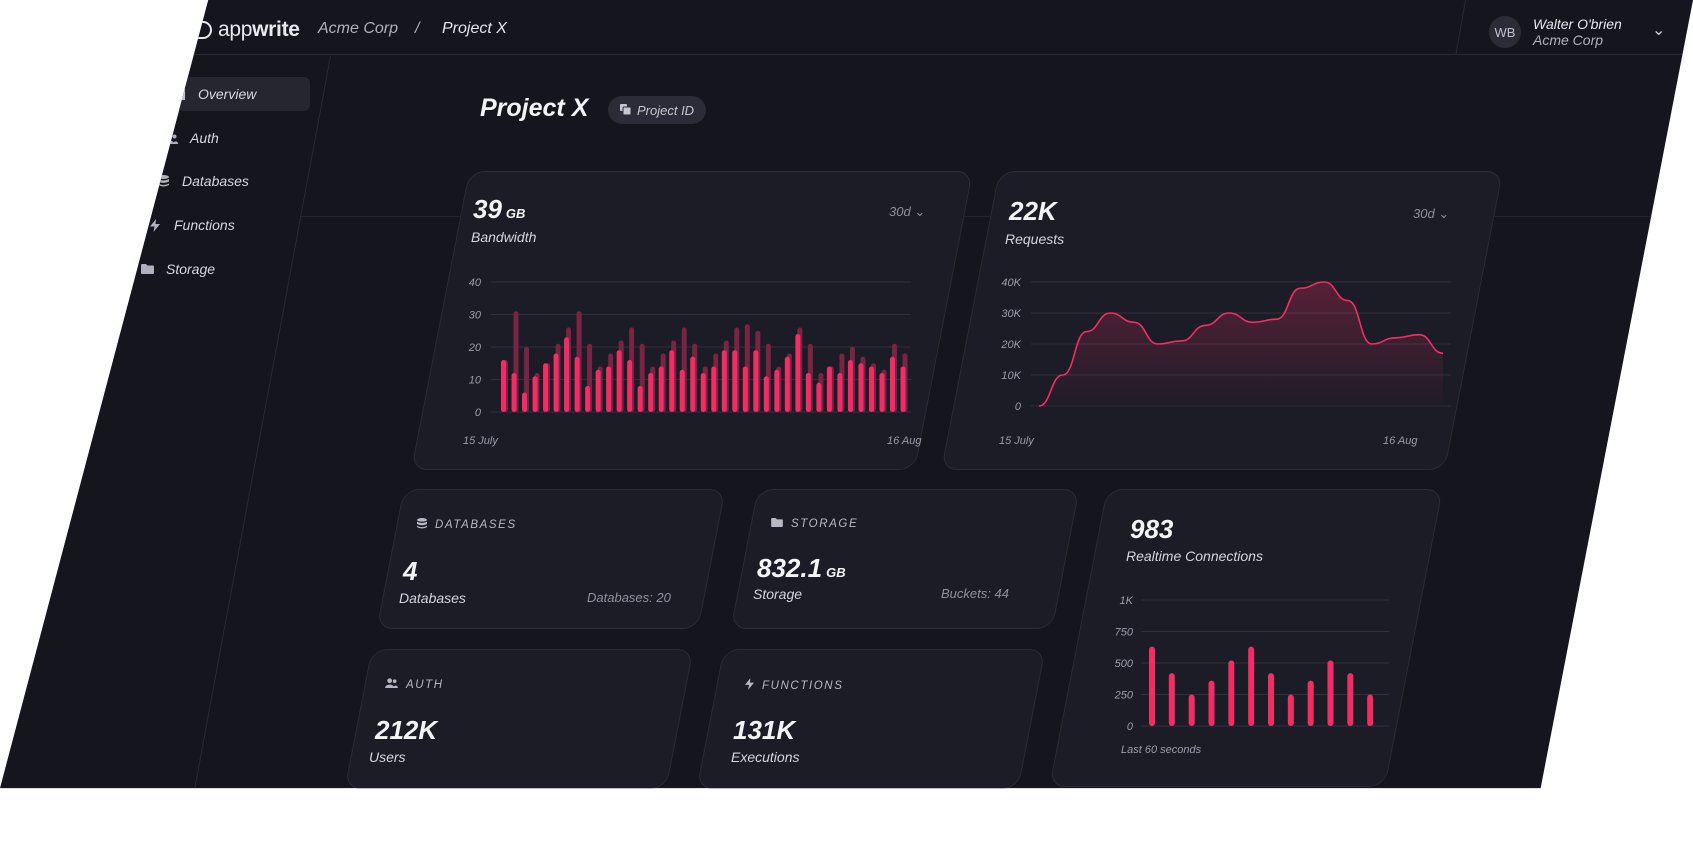  I want to click on user-menu: WB Walter O'brien Acme Corp, so click(1555, 32).